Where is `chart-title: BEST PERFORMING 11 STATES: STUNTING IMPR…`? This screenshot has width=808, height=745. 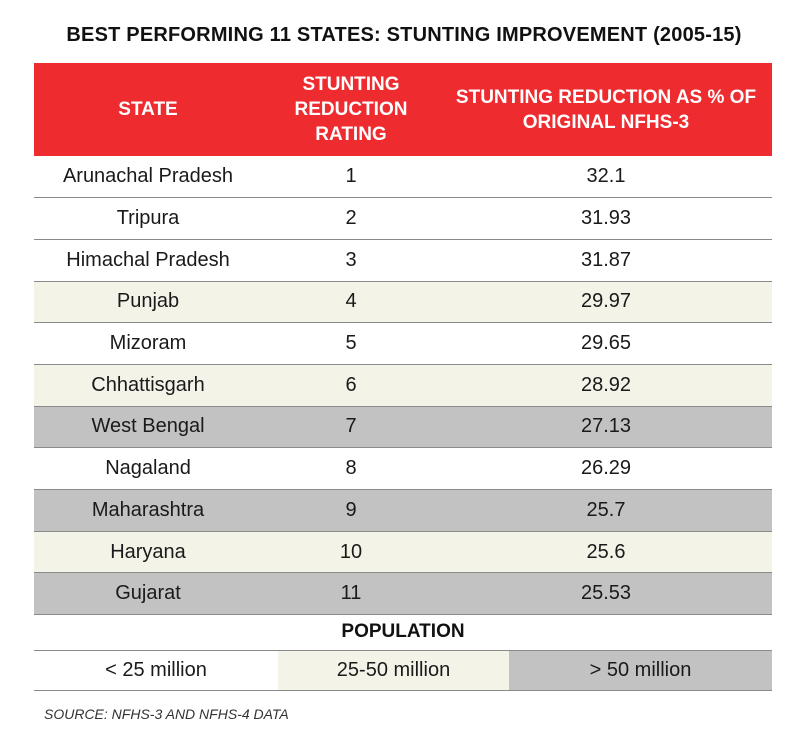
chart-title: BEST PERFORMING 11 STATES: STUNTING IMPR… is located at coordinates (404, 35).